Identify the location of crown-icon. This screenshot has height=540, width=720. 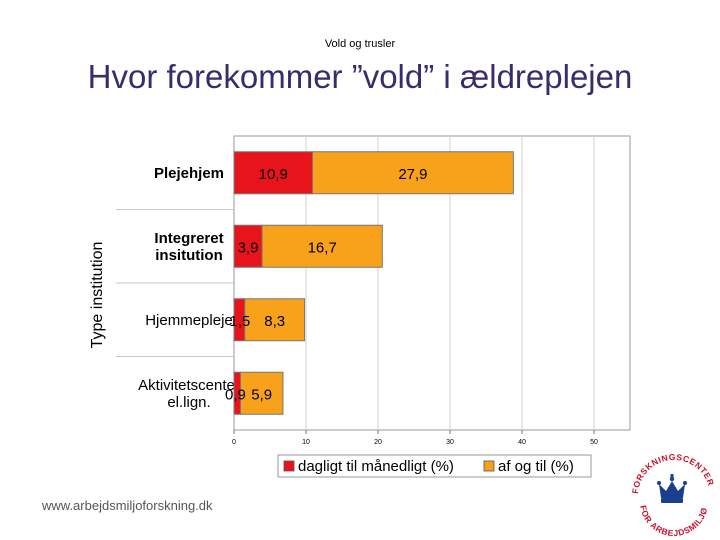
(672, 488).